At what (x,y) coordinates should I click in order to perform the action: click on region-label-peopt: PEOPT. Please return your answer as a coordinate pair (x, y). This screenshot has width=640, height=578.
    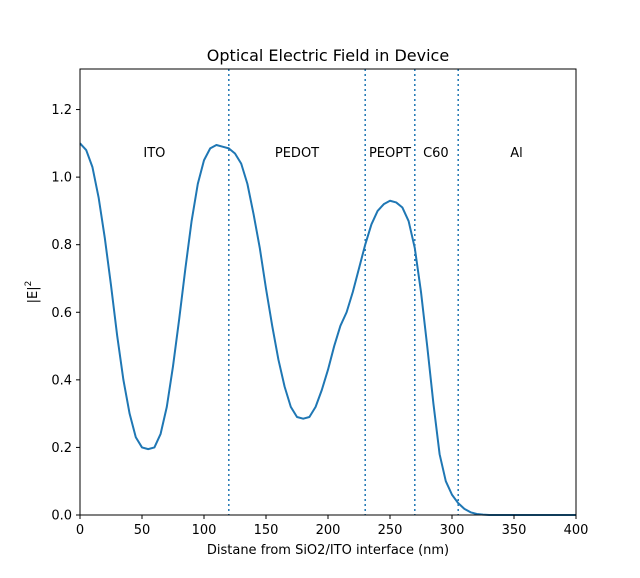
    Looking at the image, I should click on (390, 153).